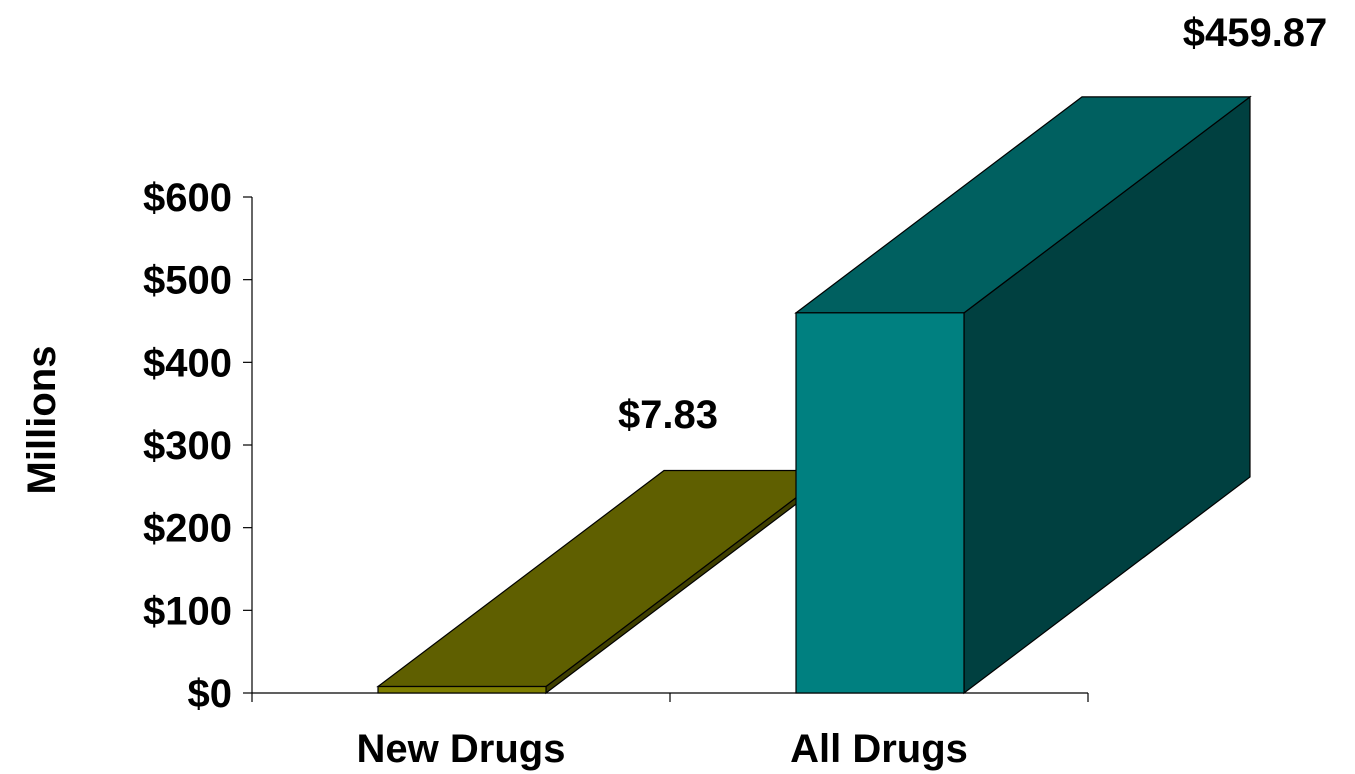  Describe the element at coordinates (187, 198) in the screenshot. I see `y-tick-label: $600` at that location.